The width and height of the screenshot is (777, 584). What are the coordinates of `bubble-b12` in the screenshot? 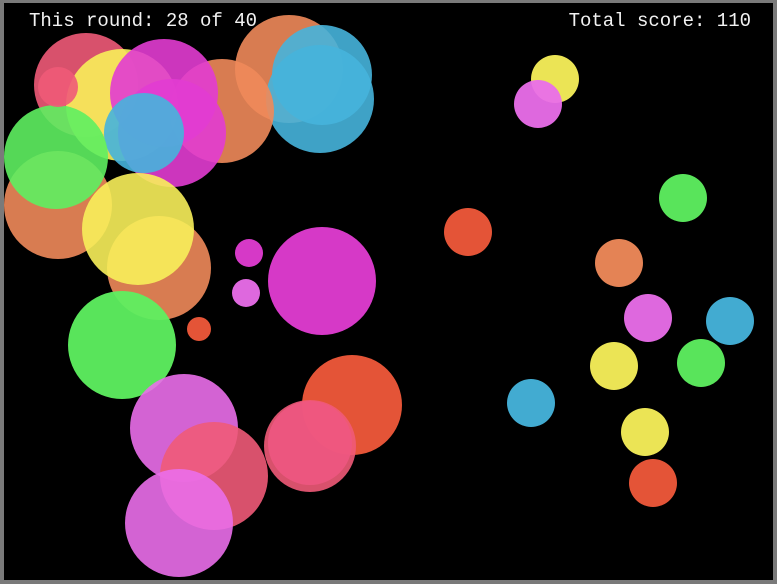 It's located at (56, 157).